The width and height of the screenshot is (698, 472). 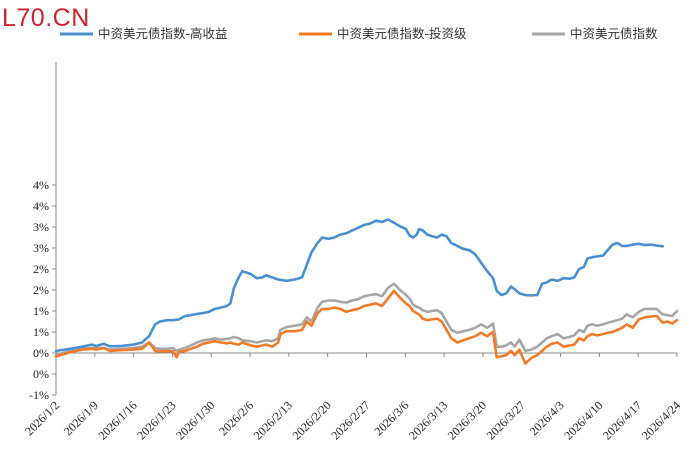 I want to click on legend-label-investment-grade: 中资美元债指数-投资级, so click(x=402, y=33).